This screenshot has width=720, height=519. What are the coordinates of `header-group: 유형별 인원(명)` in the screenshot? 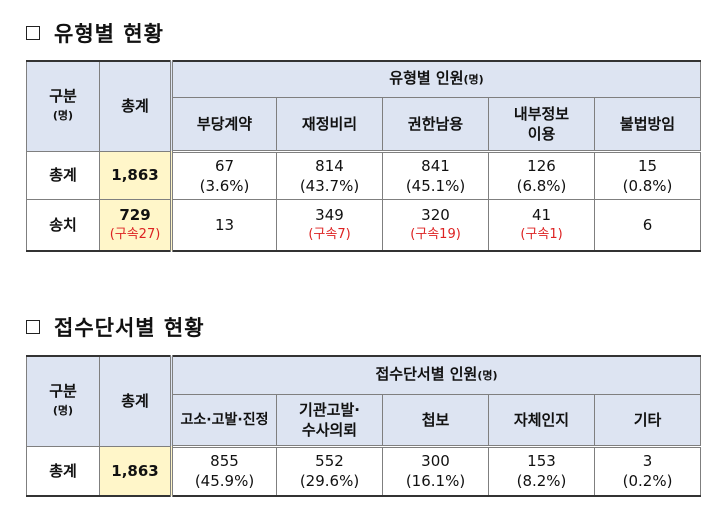 It's located at (436, 79).